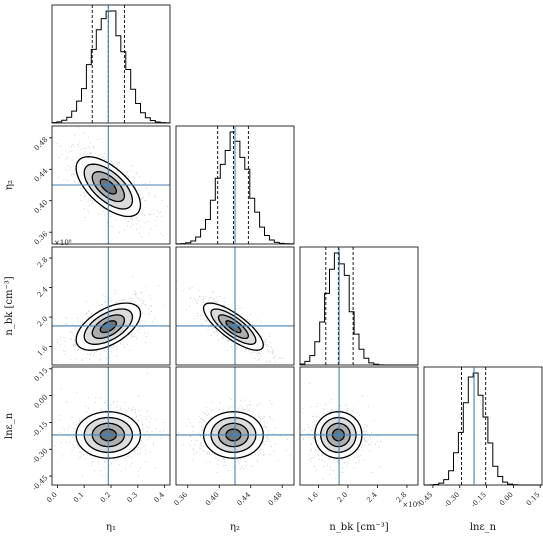  Describe the element at coordinates (43, 351) in the screenshot. I see `y-tick-label: 1.6` at that location.